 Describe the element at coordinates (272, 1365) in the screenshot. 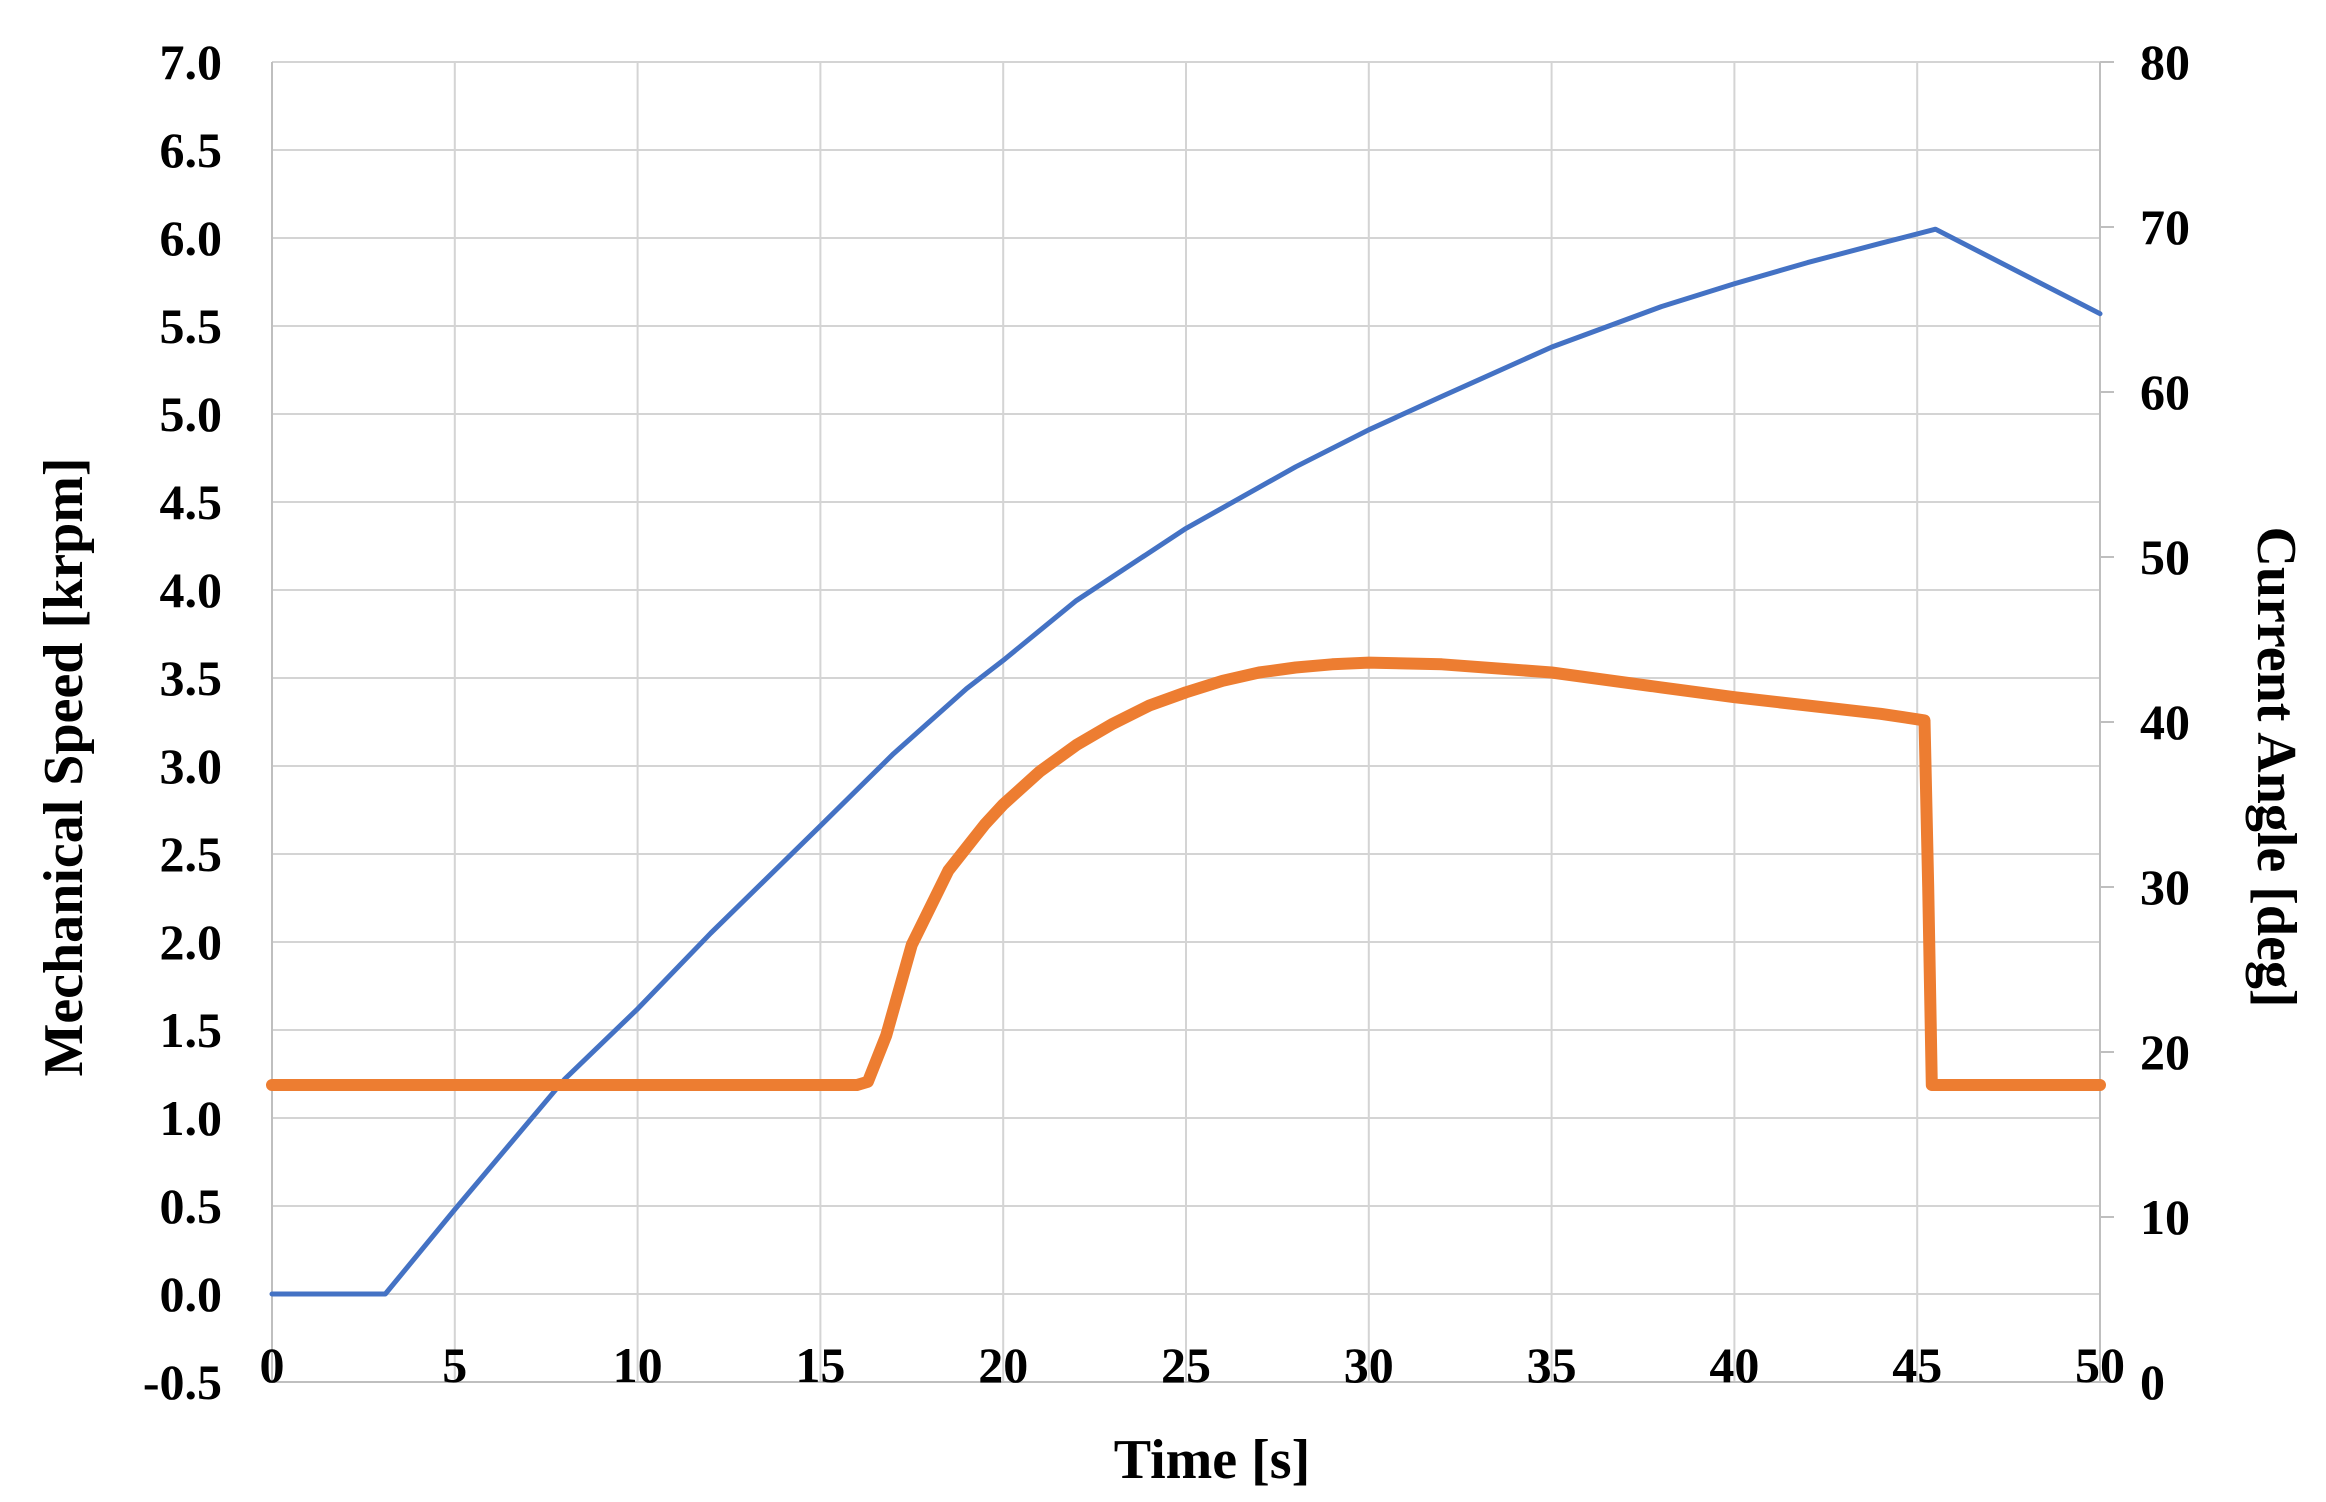

I see `x-tick-label: 0` at that location.